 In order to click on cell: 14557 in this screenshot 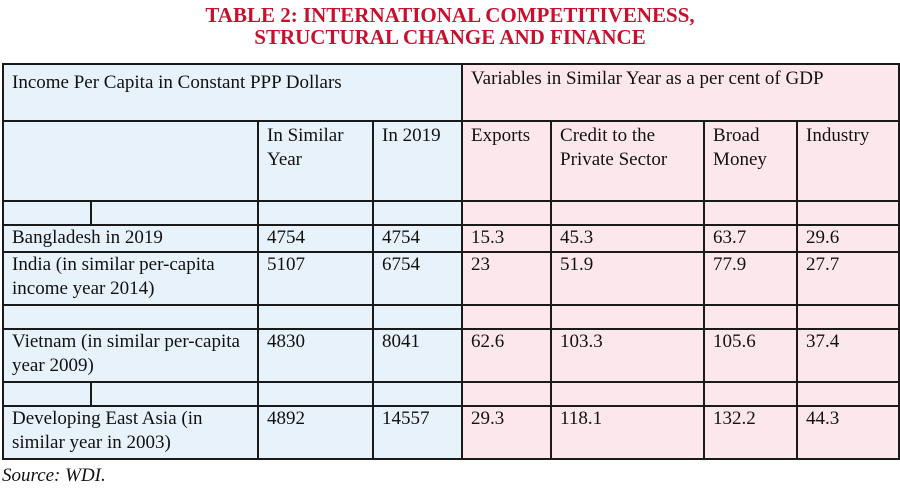, I will do `click(417, 432)`.